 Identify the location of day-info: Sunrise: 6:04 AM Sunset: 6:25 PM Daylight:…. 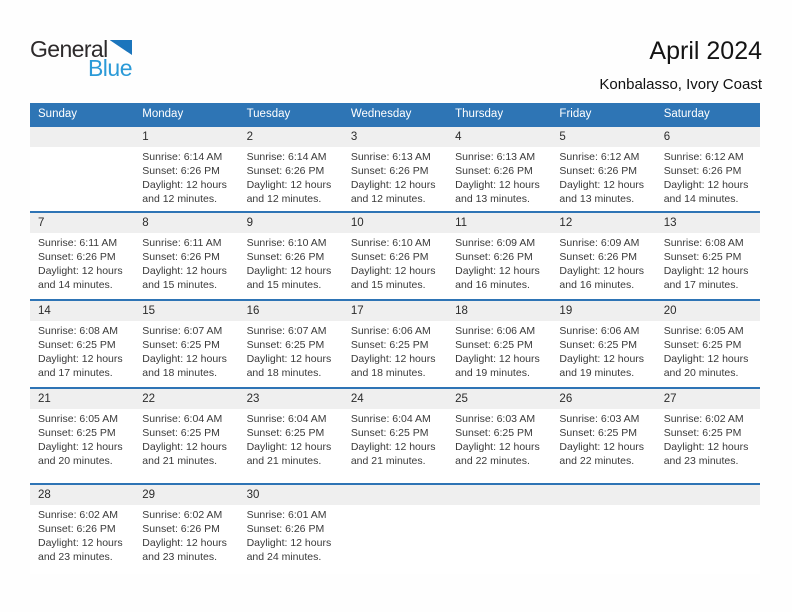
(186, 438).